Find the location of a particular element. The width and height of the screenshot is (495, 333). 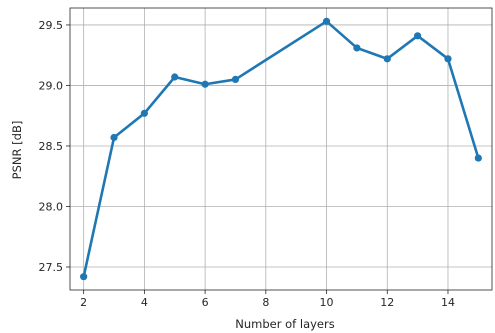

x-tick-label: 14 is located at coordinates (448, 302).